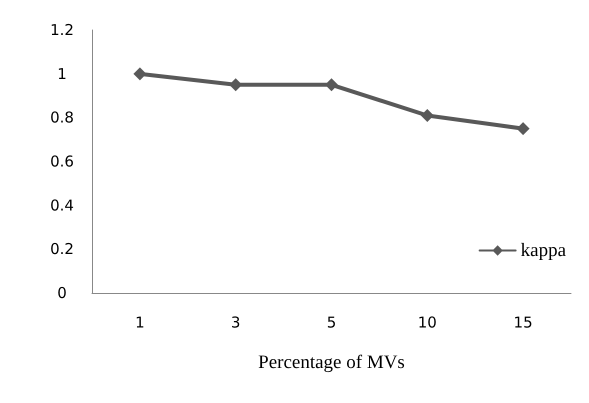 This screenshot has height=403, width=589. Describe the element at coordinates (62, 161) in the screenshot. I see `y-tick-label: 0.6` at that location.